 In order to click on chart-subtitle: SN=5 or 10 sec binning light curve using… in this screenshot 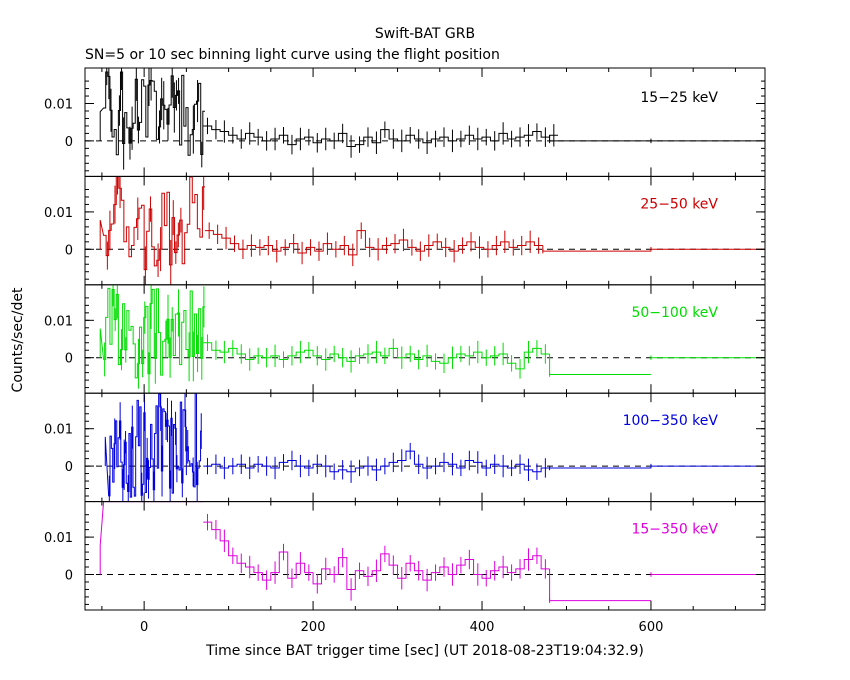, I will do `click(292, 55)`.